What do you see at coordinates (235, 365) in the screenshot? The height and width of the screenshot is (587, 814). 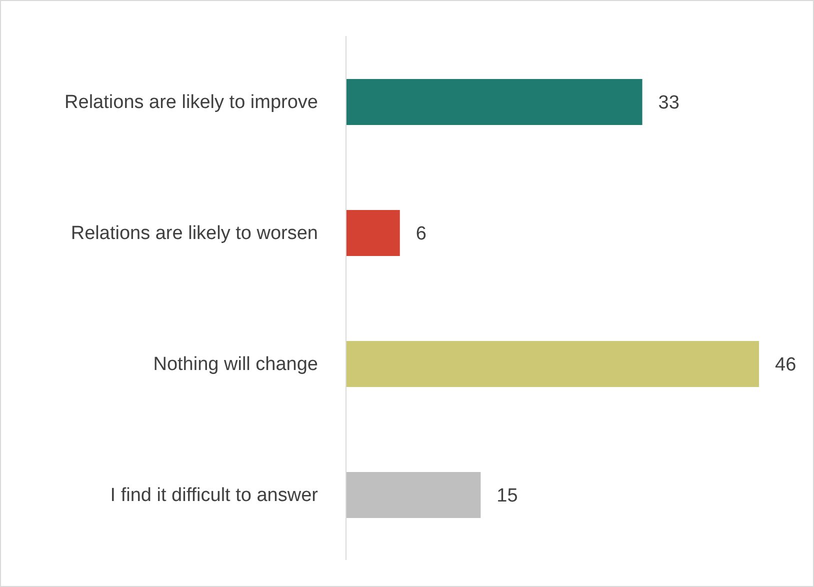 I see `y-tick-label: Nothing will change` at bounding box center [235, 365].